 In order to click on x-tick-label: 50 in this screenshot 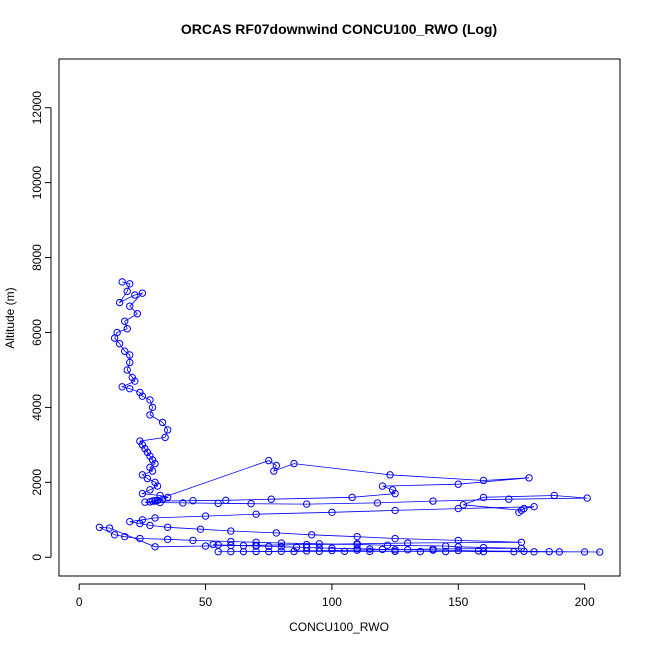, I will do `click(206, 602)`.